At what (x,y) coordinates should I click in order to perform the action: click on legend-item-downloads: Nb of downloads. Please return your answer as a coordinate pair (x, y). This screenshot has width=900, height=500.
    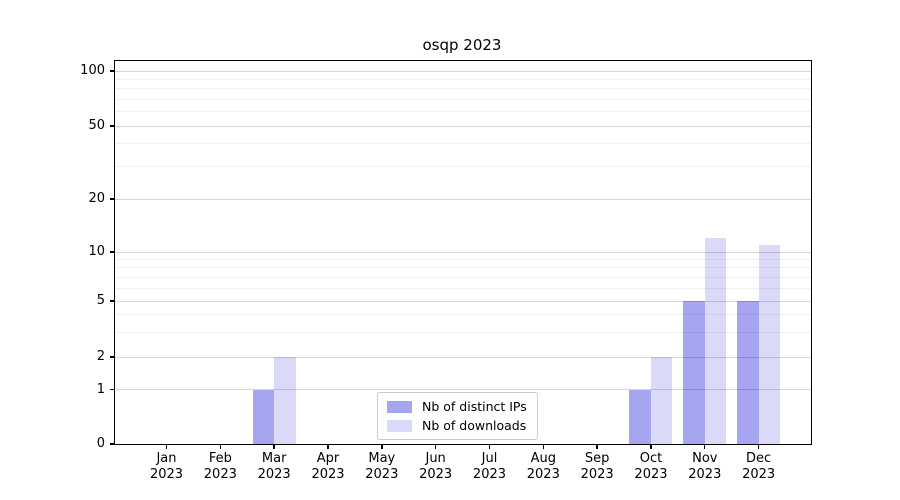
    Looking at the image, I should click on (457, 425).